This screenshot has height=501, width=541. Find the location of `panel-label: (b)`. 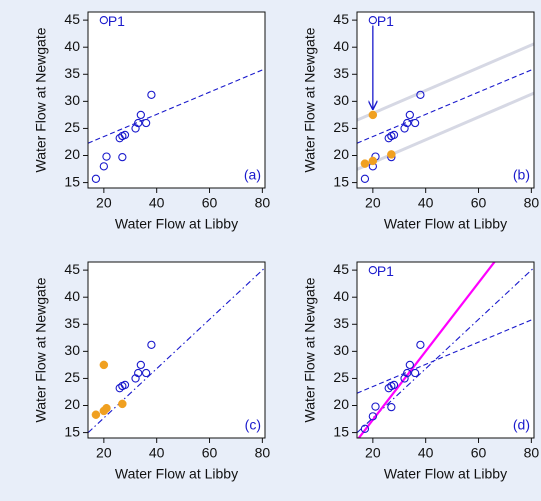

panel-label: (b) is located at coordinates (521, 175).